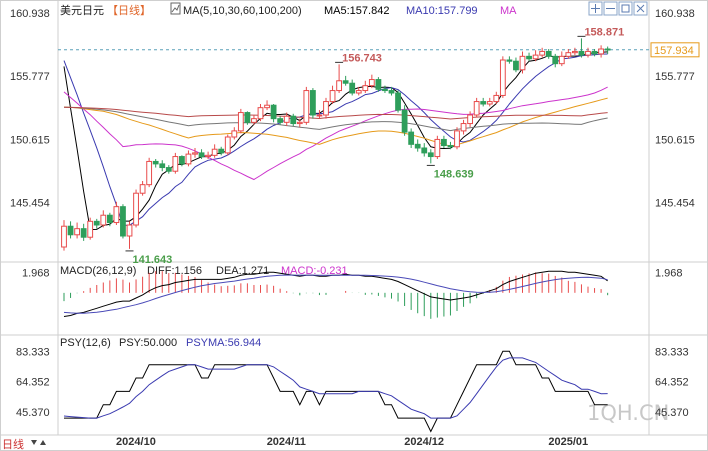 This screenshot has height=451, width=708. I want to click on macd-dif-label: DIFF:1.156, so click(174, 271).